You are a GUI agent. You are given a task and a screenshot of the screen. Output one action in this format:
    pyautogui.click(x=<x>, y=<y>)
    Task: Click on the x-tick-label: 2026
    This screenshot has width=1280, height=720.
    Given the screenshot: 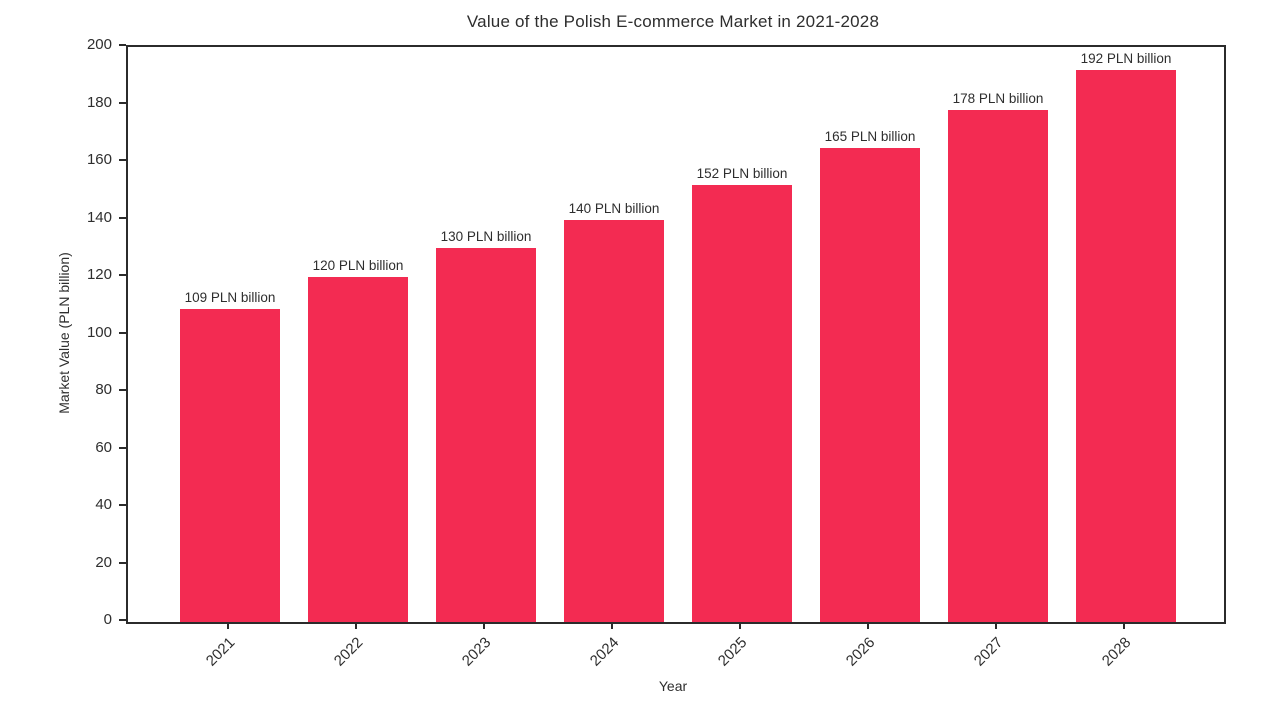 What is the action you would take?
    pyautogui.click(x=860, y=652)
    